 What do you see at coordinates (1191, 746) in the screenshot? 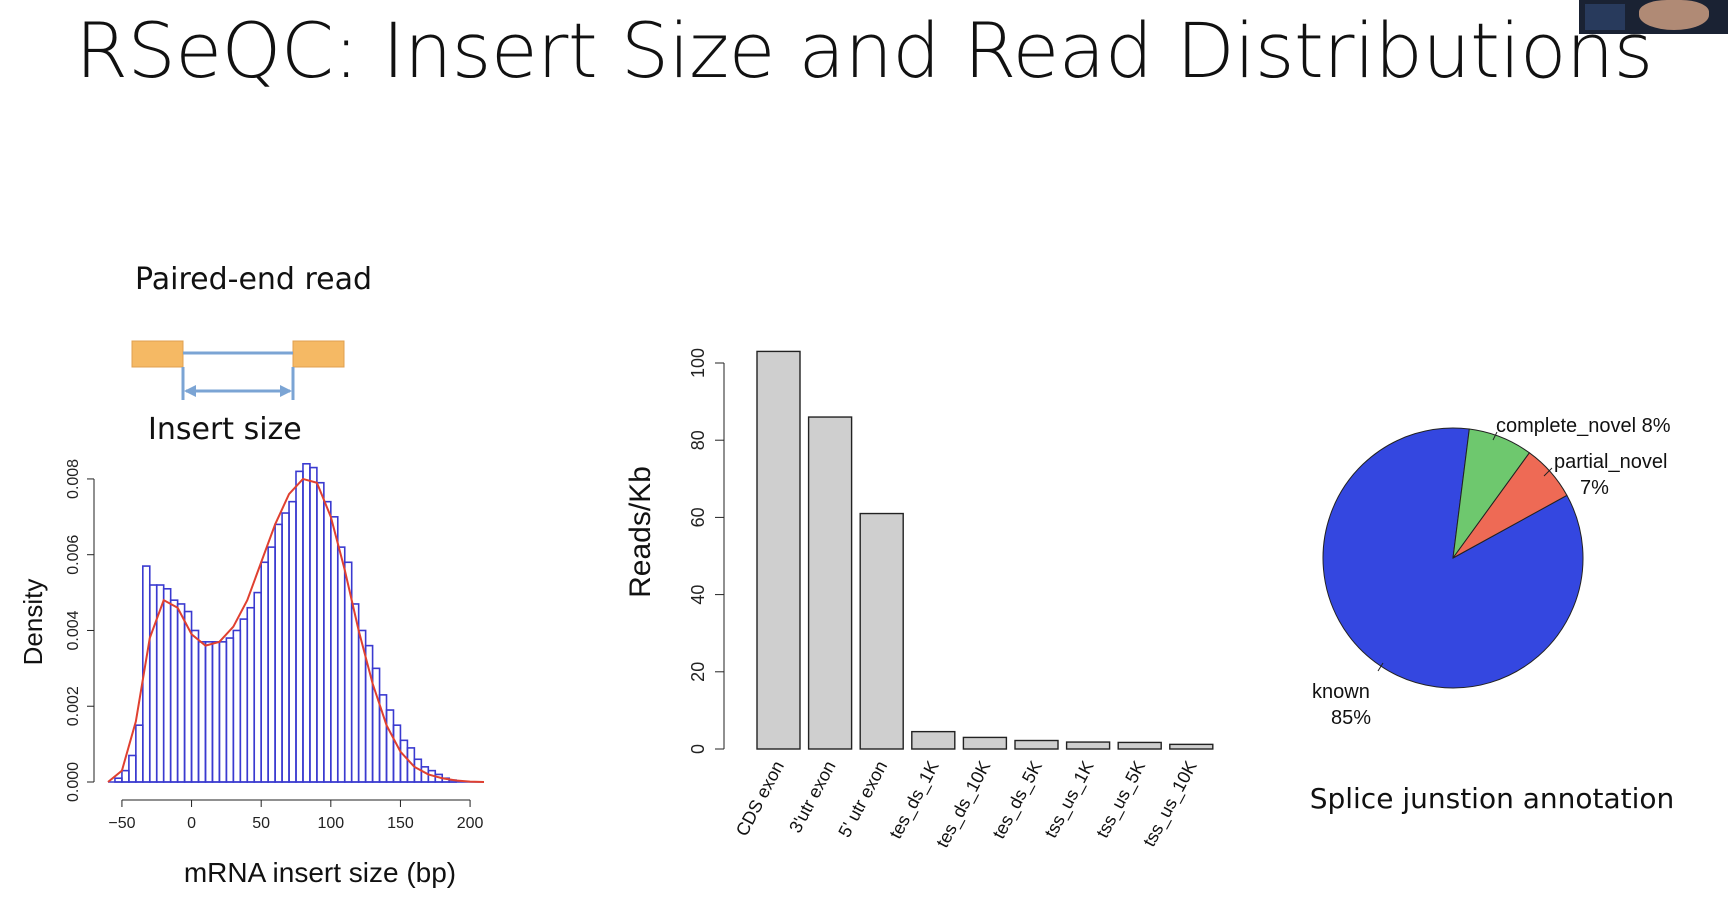
I see `bar-tss-us-10k` at bounding box center [1191, 746].